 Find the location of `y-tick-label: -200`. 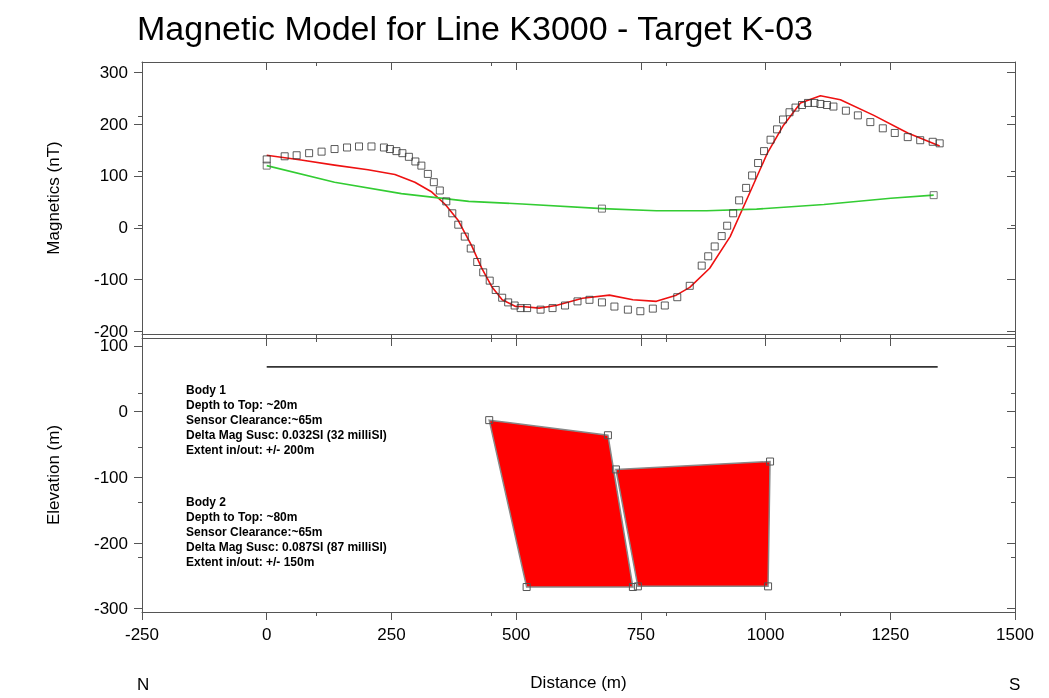

y-tick-label: -200 is located at coordinates (110, 543).